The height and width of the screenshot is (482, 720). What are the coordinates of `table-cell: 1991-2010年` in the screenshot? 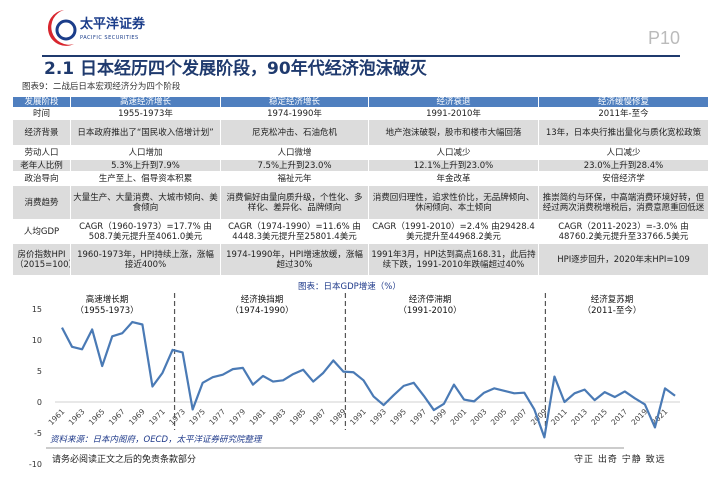 It's located at (453, 113).